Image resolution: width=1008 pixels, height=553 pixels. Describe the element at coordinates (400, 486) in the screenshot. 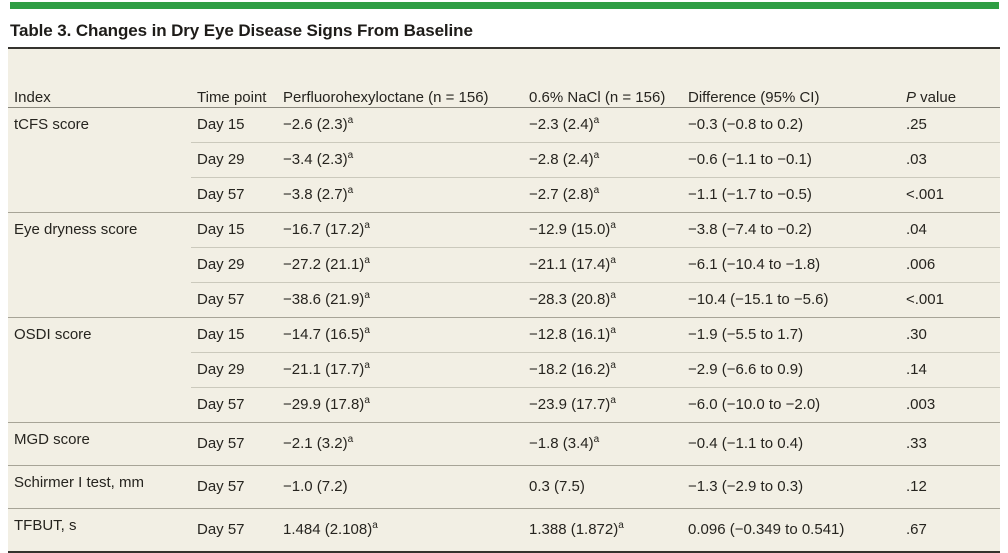

I see `cell-perfluorohexyloctane: −1.0 (7.2)` at that location.